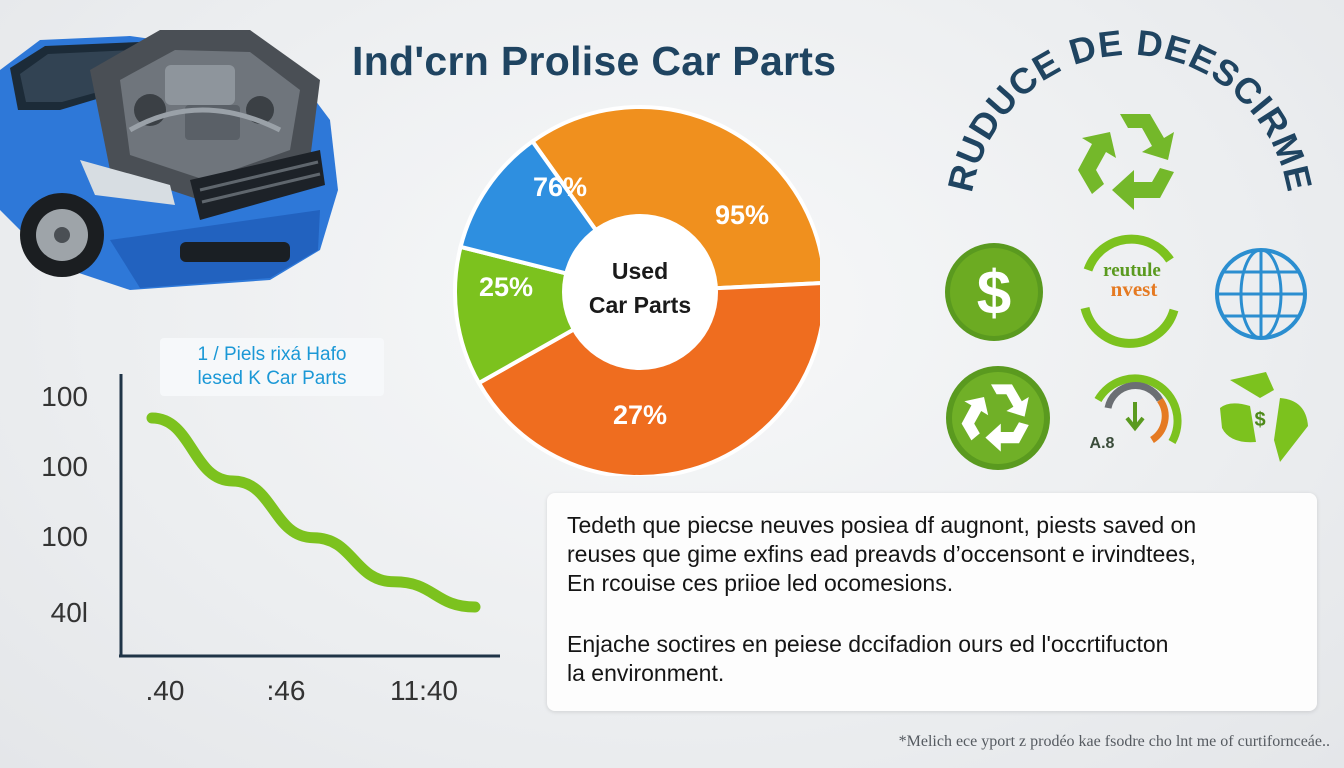 This screenshot has height=768, width=1344. What do you see at coordinates (998, 418) in the screenshot?
I see `recycle-coin-icon` at bounding box center [998, 418].